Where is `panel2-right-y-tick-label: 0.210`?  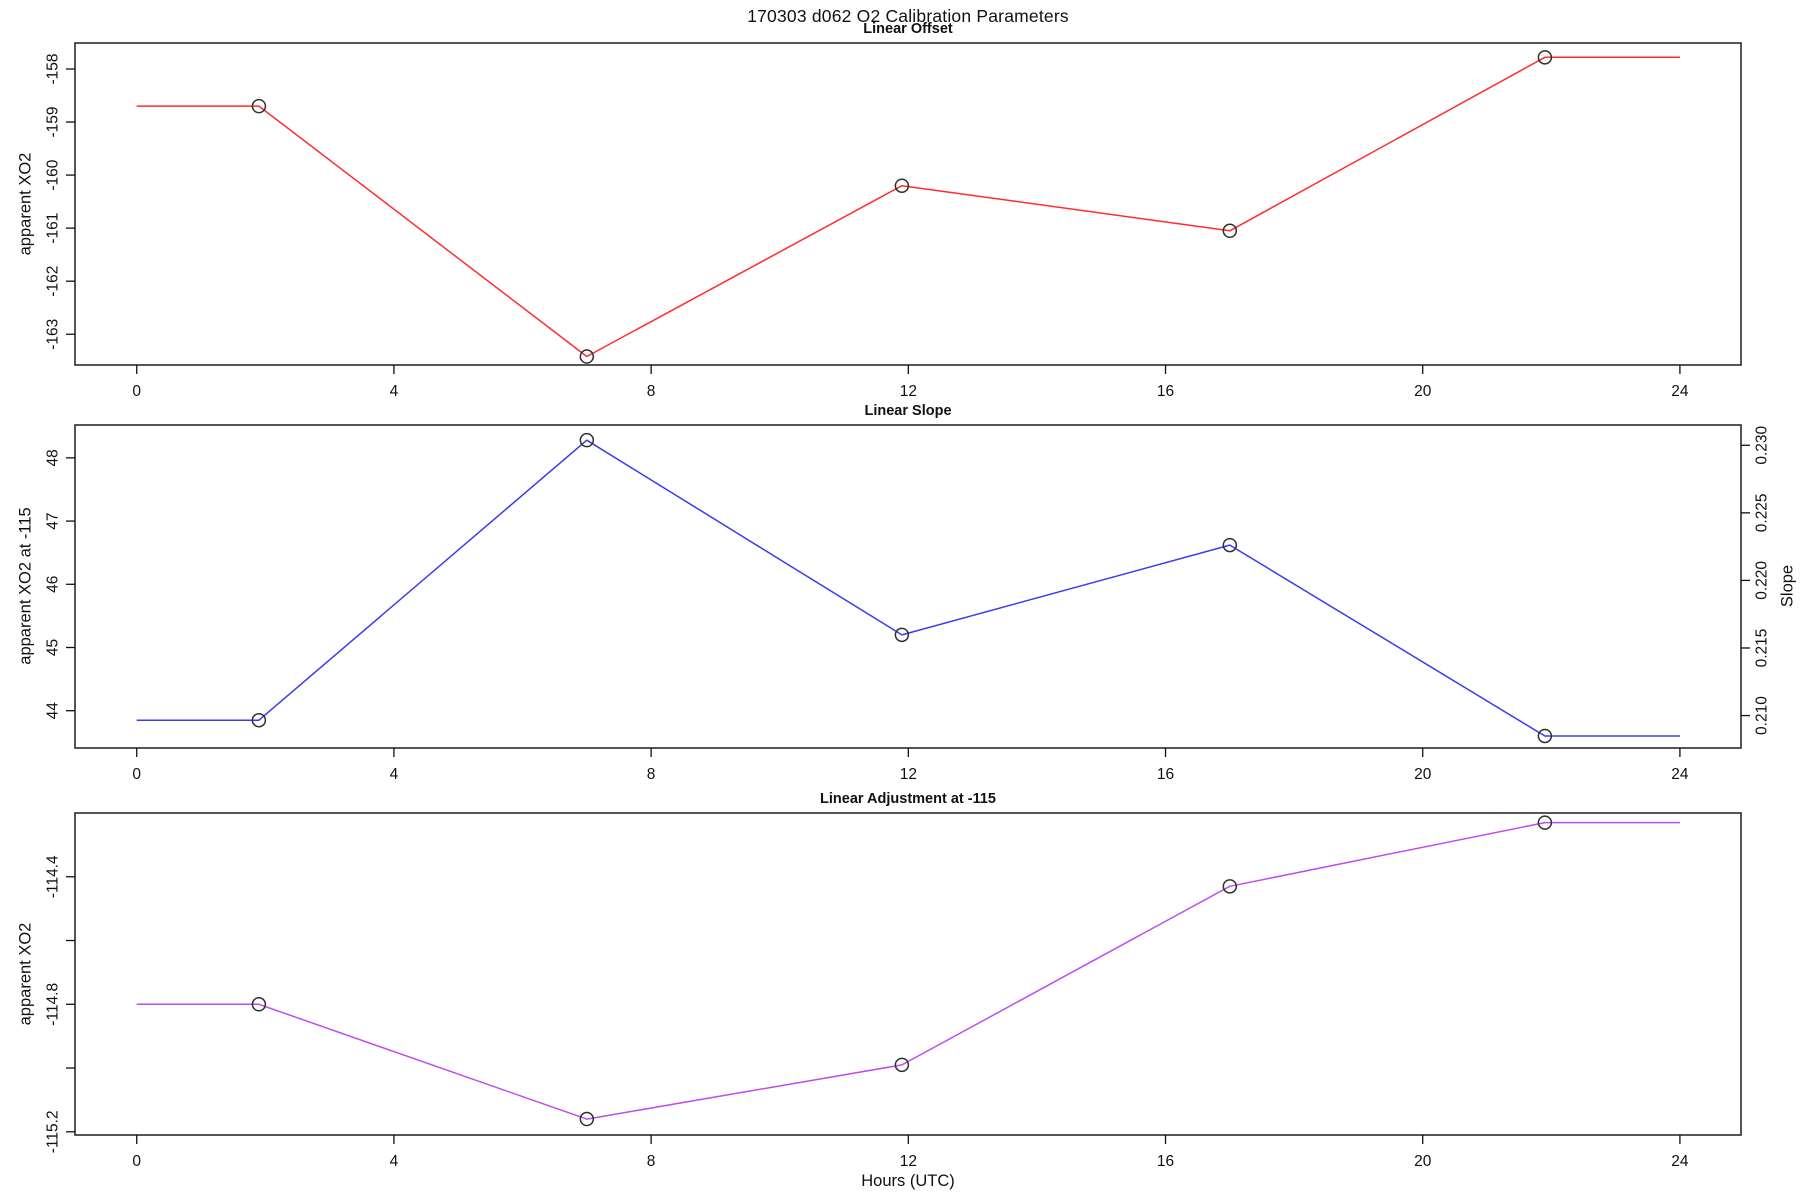
panel2-right-y-tick-label: 0.210 is located at coordinates (1762, 715).